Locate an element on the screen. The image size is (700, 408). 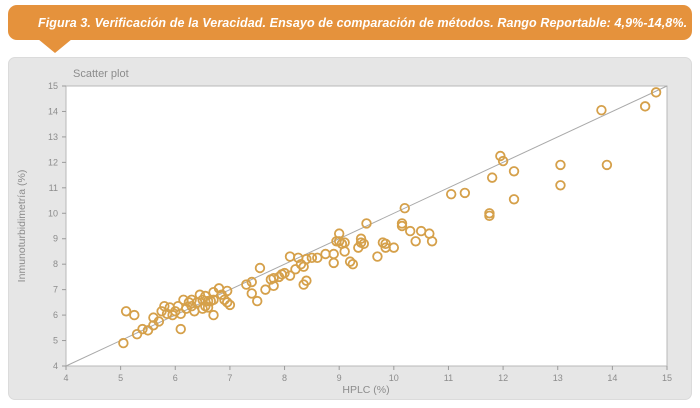
x-tick-label: 7 is located at coordinates (229, 378).